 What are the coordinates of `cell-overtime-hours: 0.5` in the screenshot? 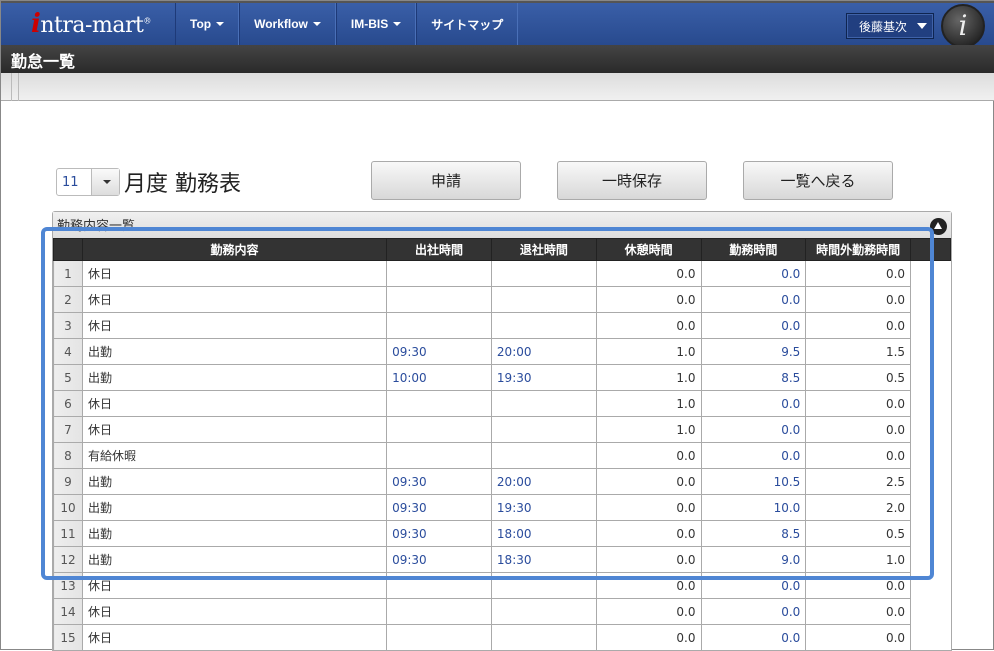 It's located at (858, 533).